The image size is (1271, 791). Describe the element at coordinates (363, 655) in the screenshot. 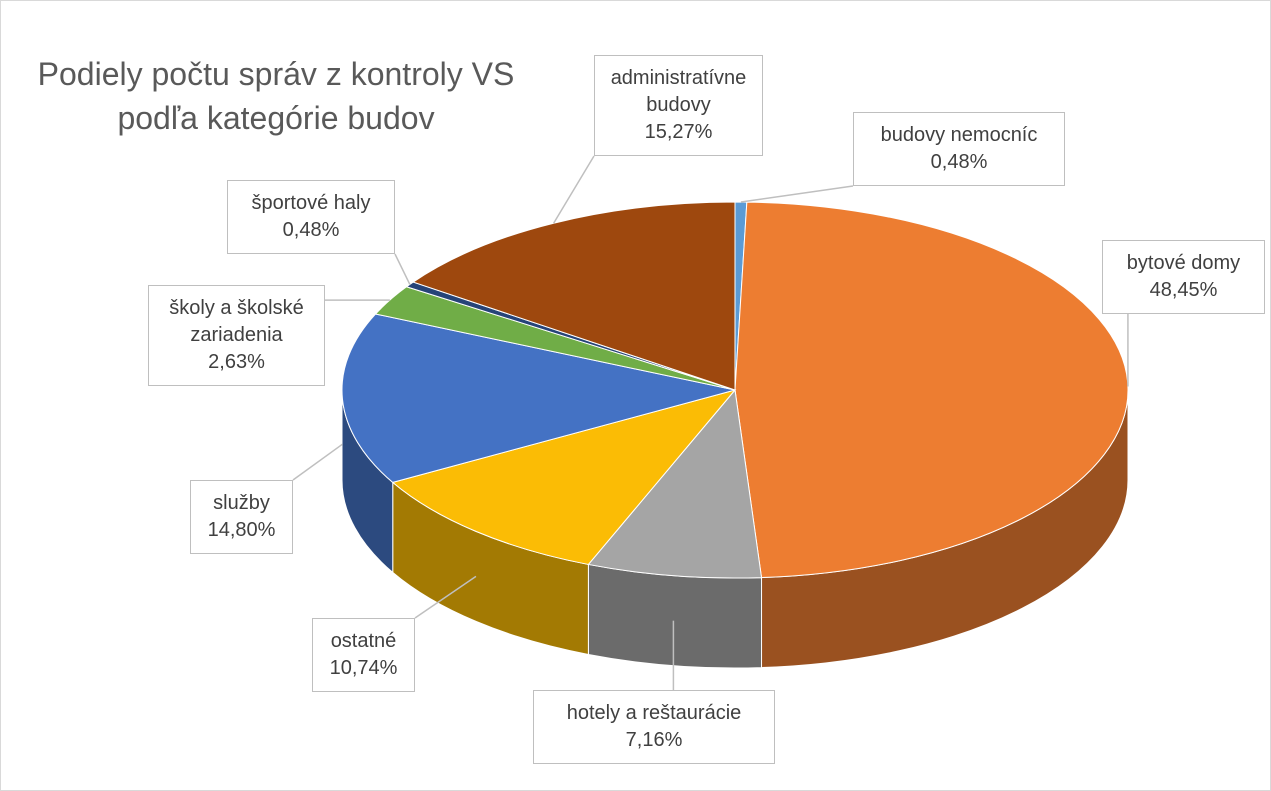

I see `data-label: ostatné 10,74%` at that location.